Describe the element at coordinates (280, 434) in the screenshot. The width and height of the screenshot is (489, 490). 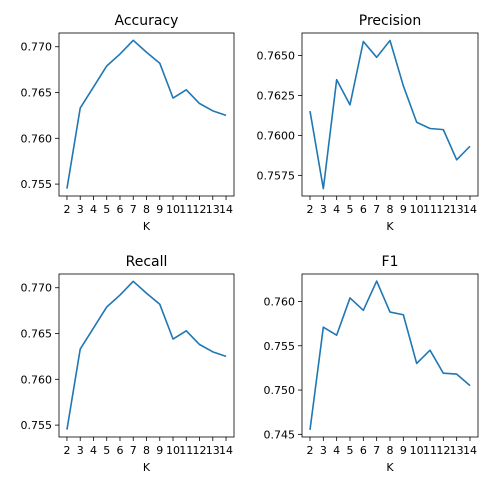
I see `y-tick-label: 0.745` at that location.